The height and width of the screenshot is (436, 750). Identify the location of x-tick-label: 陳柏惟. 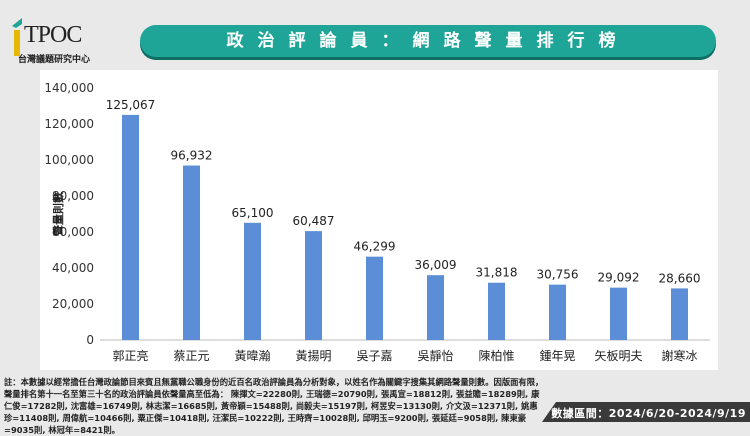
(496, 355).